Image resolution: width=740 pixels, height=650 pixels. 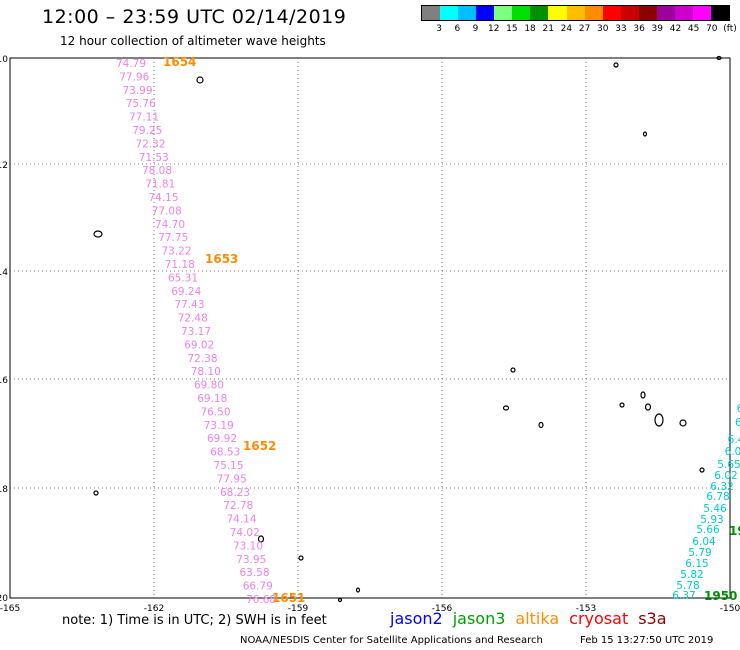 What do you see at coordinates (416, 618) in the screenshot?
I see `satellite-jason2: jason2` at bounding box center [416, 618].